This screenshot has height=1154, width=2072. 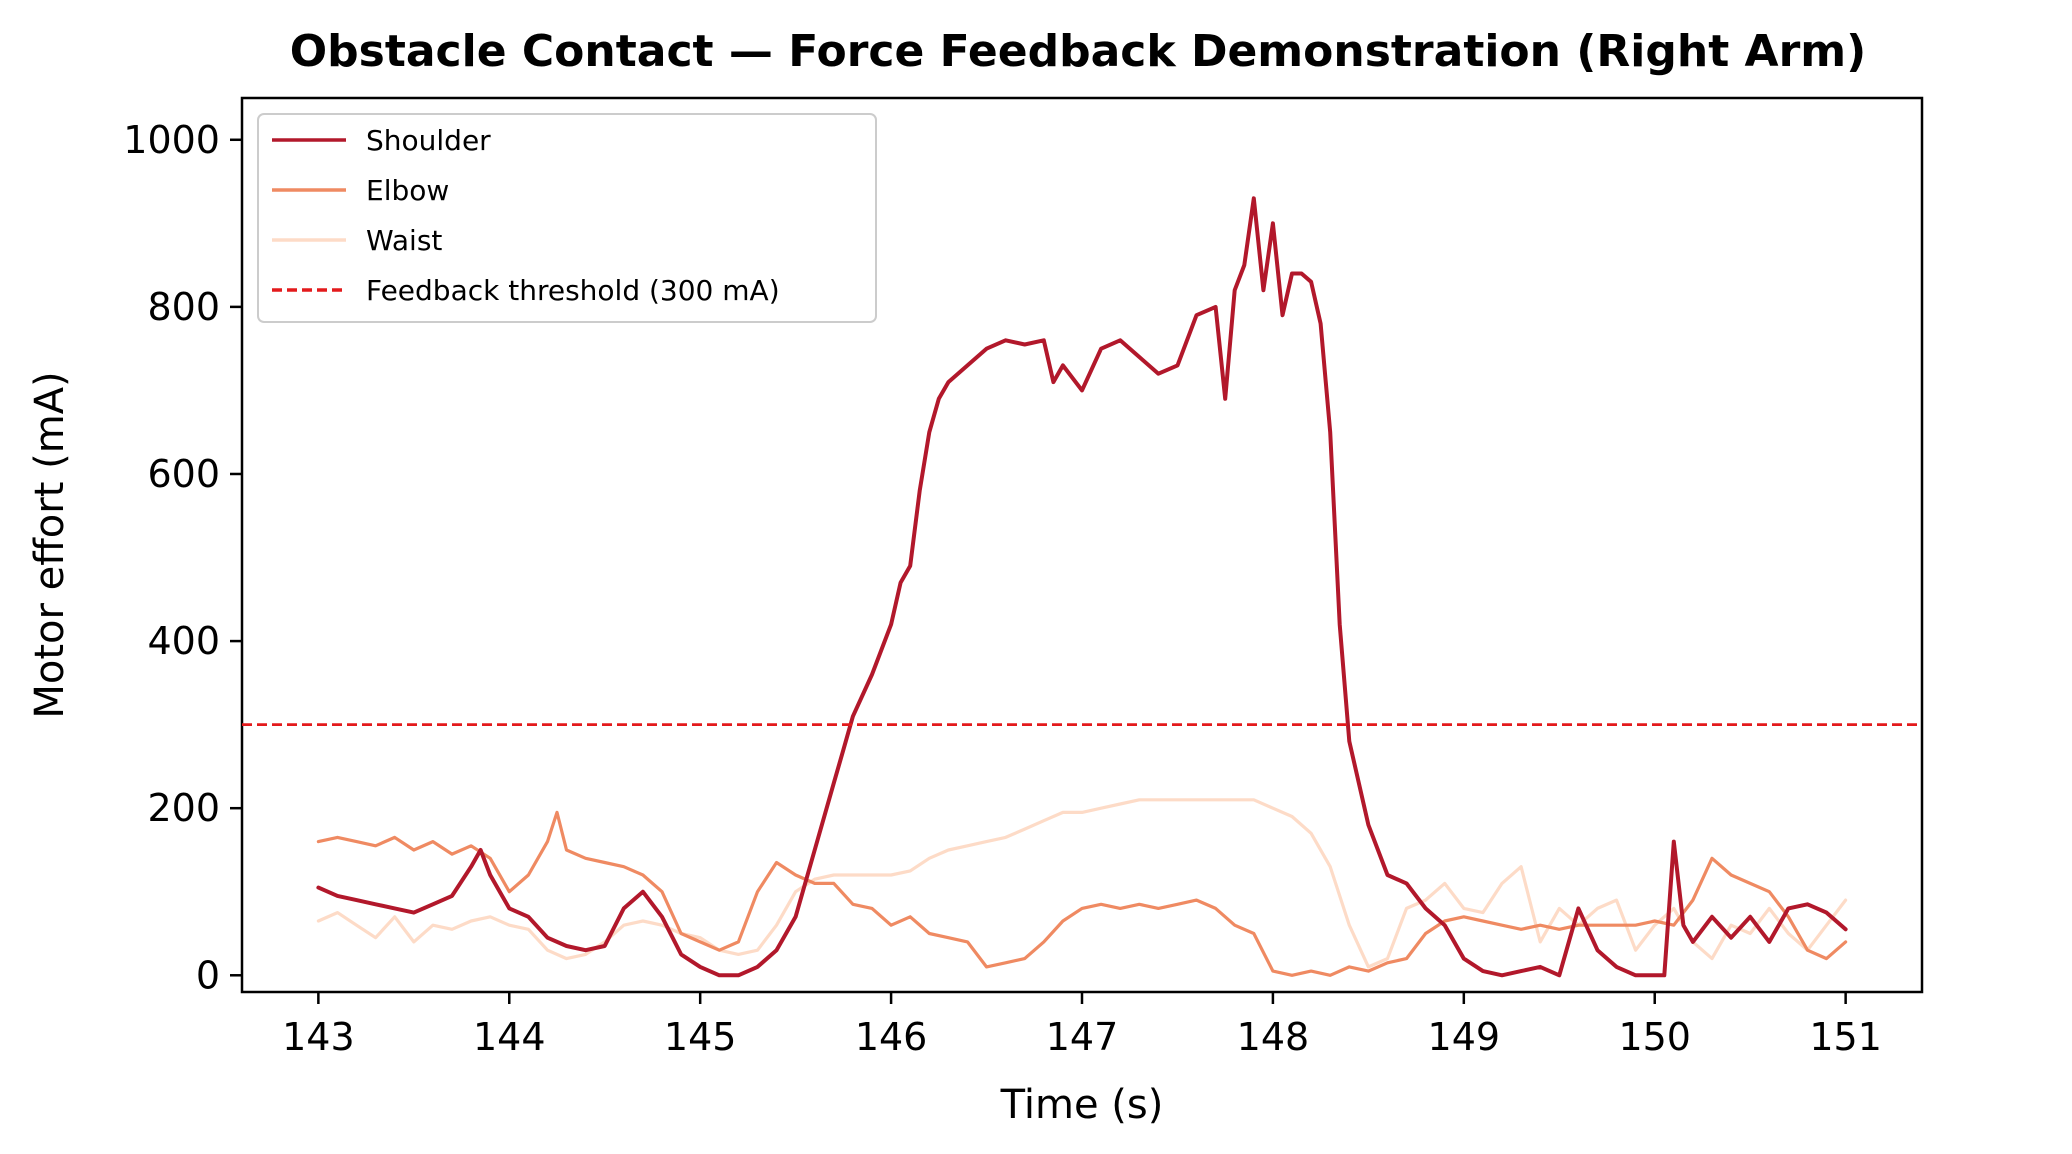 What do you see at coordinates (509, 1037) in the screenshot?
I see `x-tick-label: 144` at bounding box center [509, 1037].